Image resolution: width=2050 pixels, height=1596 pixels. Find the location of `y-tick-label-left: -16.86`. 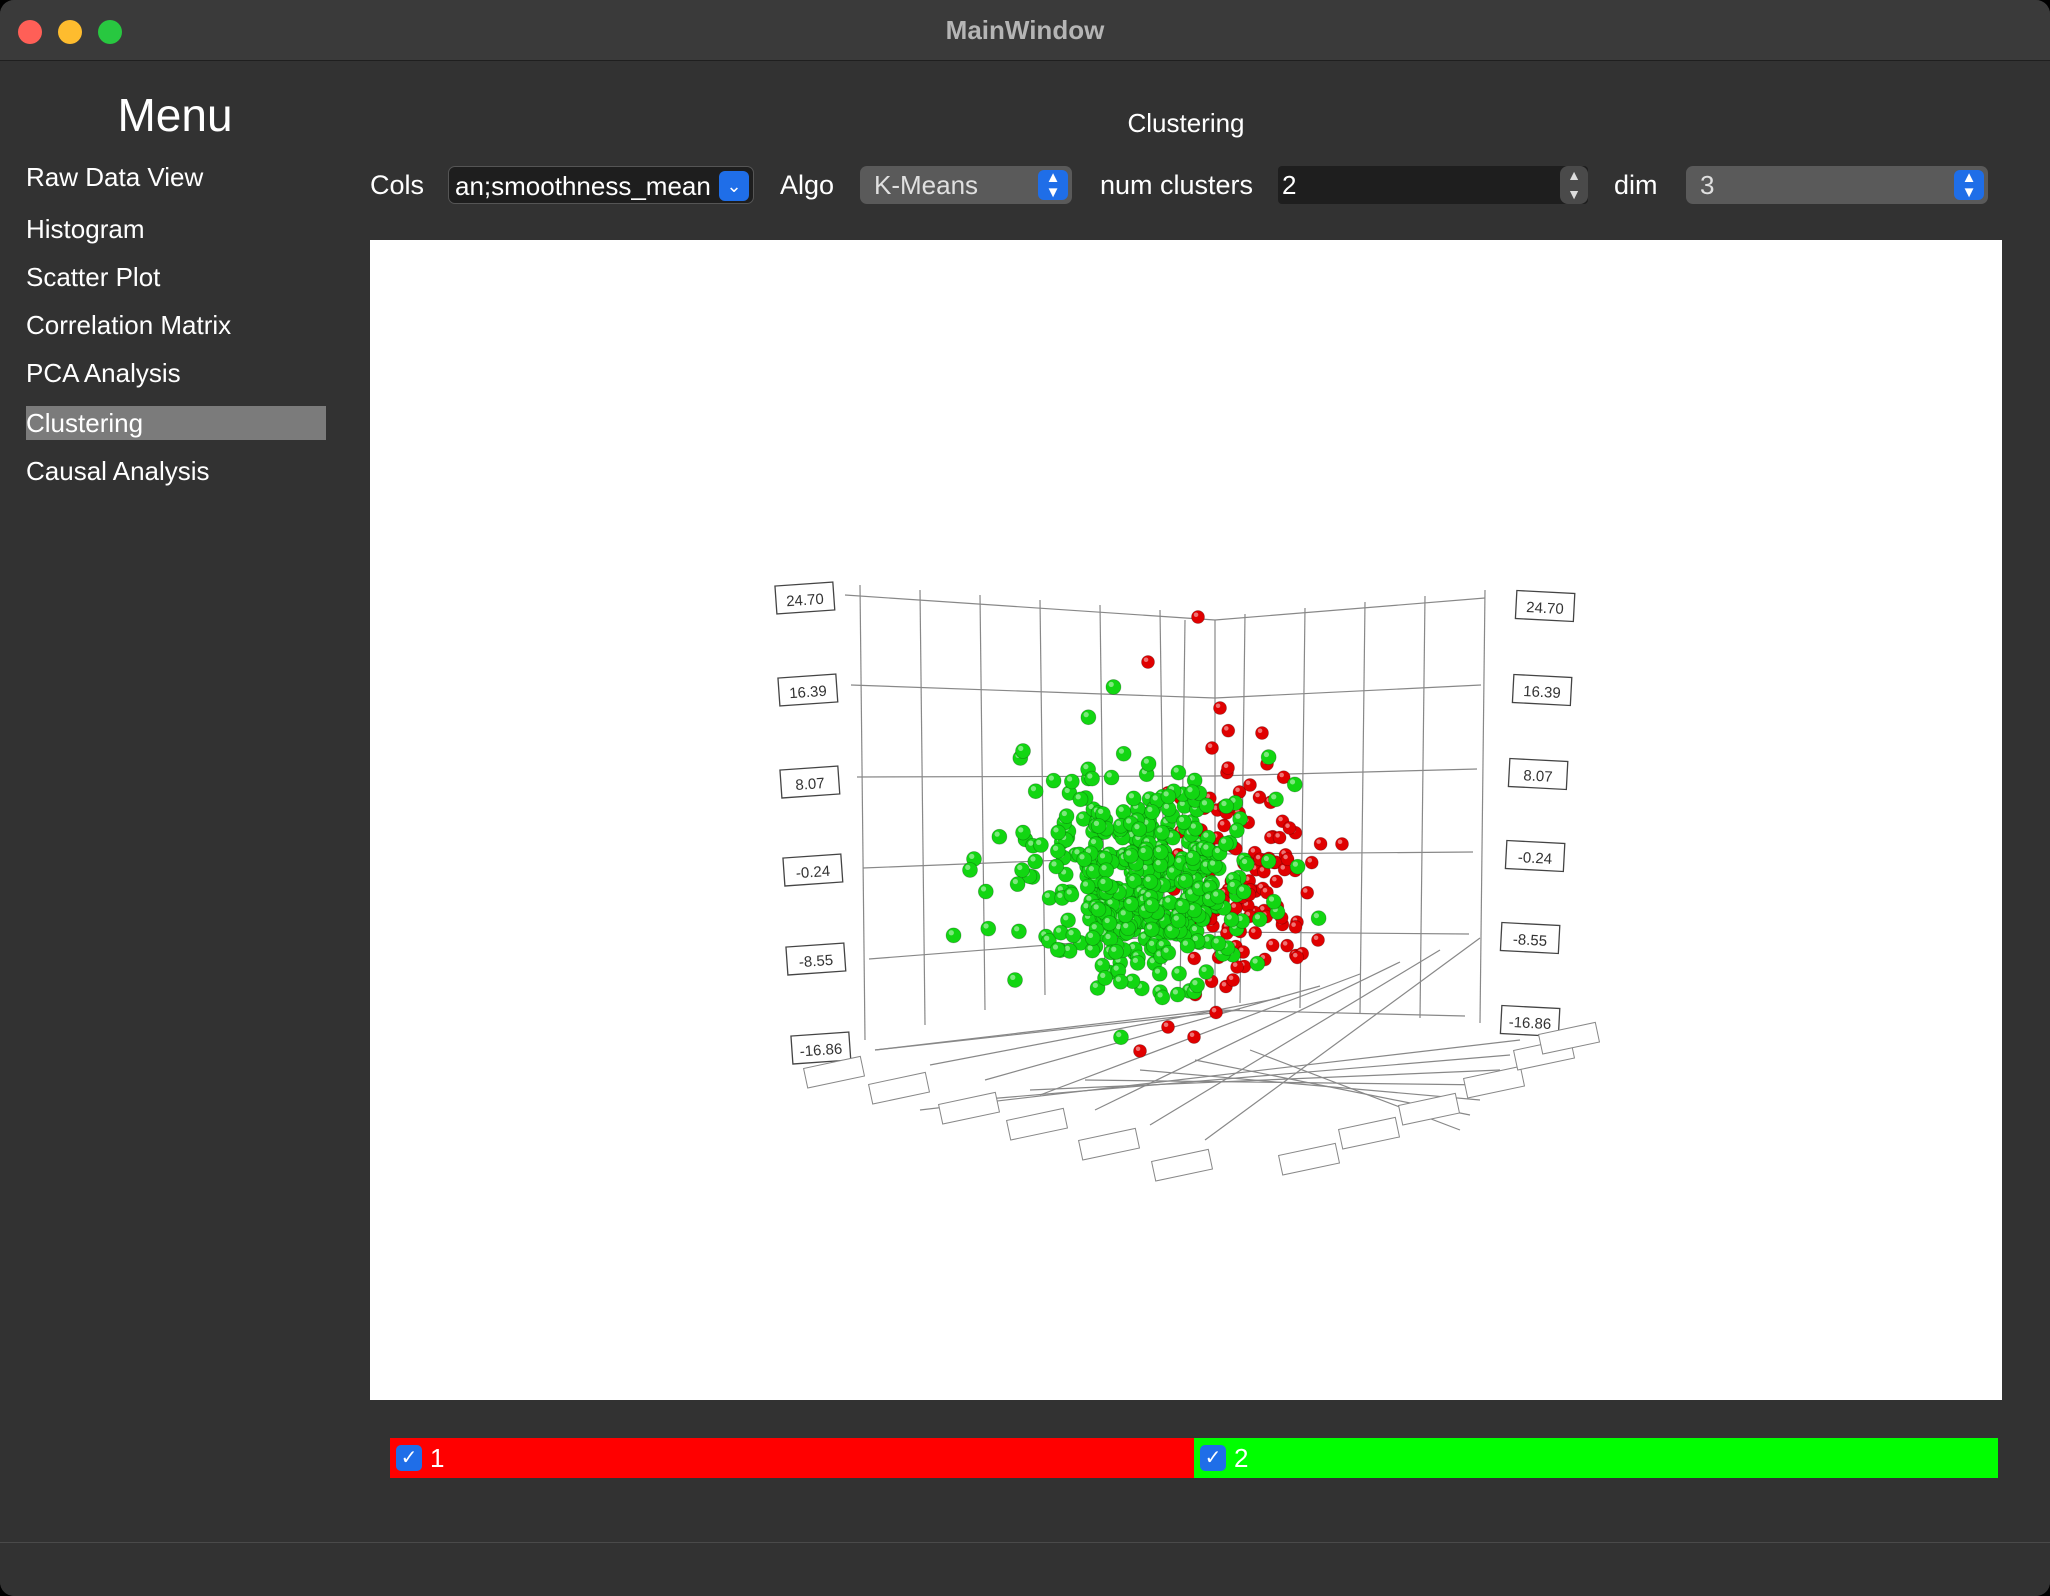

y-tick-label-left: -16.86 is located at coordinates (821, 1051).